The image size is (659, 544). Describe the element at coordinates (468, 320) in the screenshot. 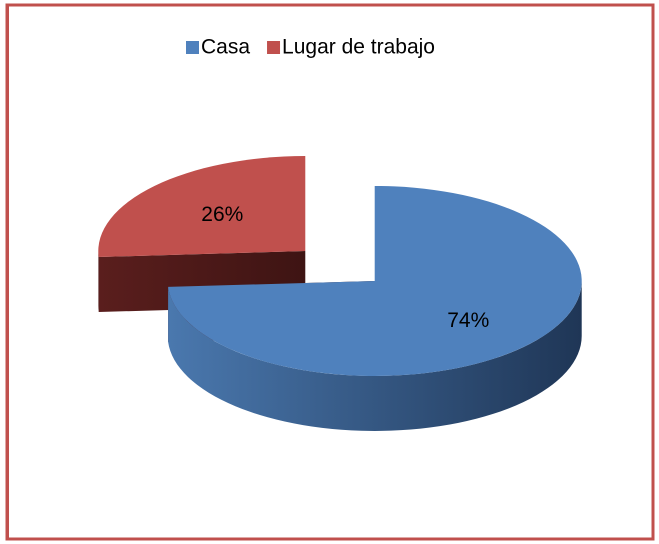

I see `data-label: 74%` at that location.